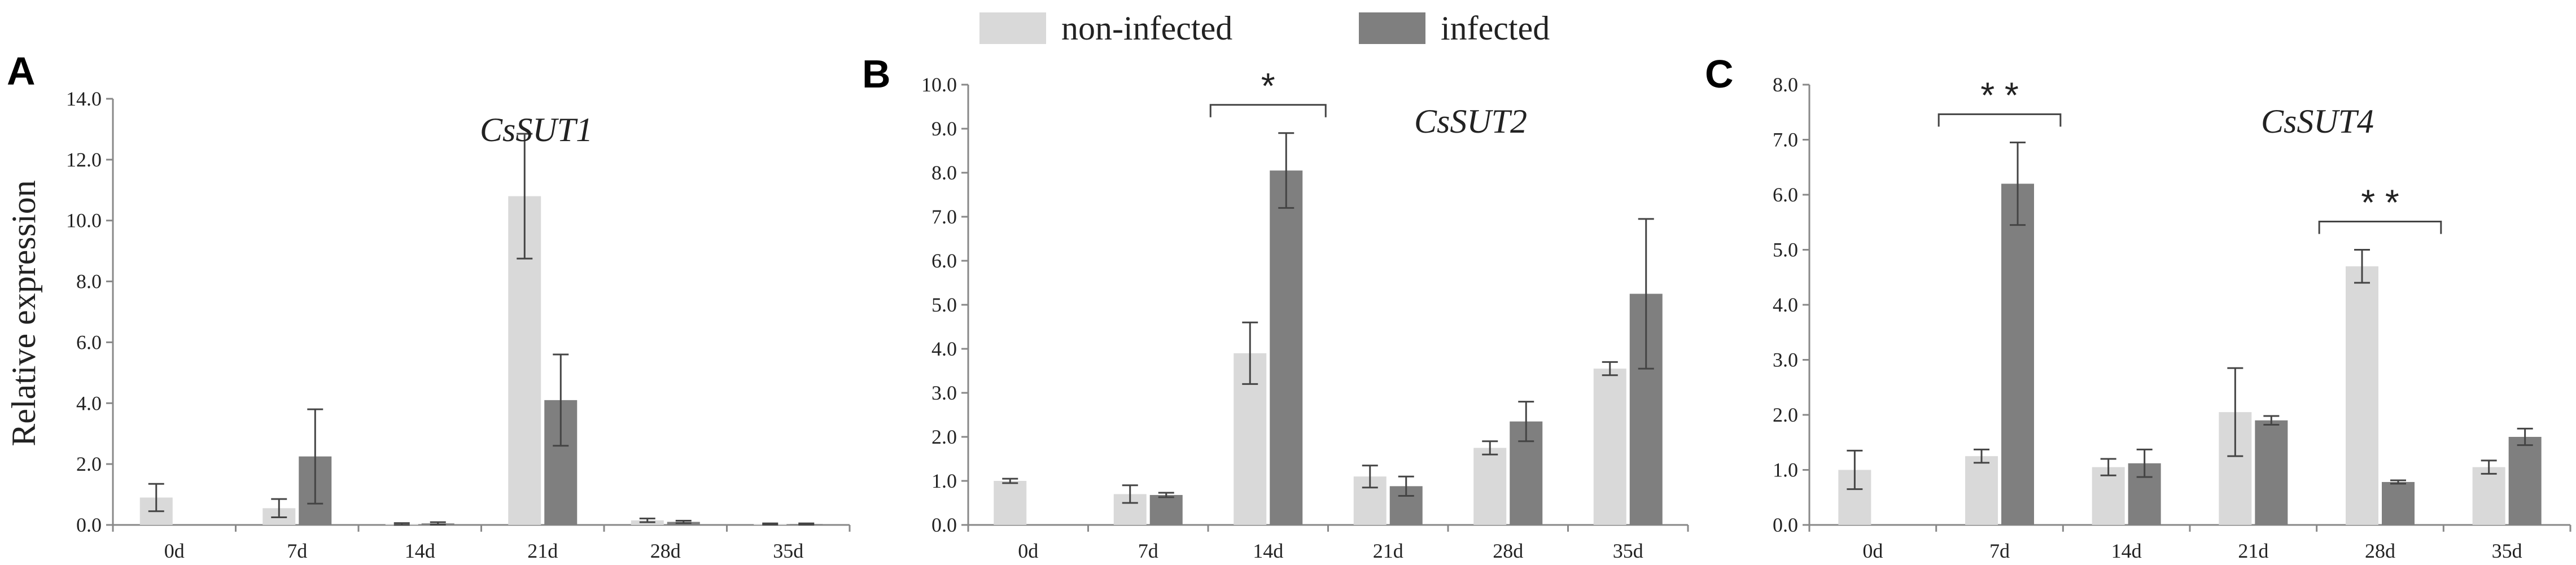 This screenshot has height=565, width=2576. Describe the element at coordinates (1392, 28) in the screenshot. I see `legend-swatch-infected` at that location.